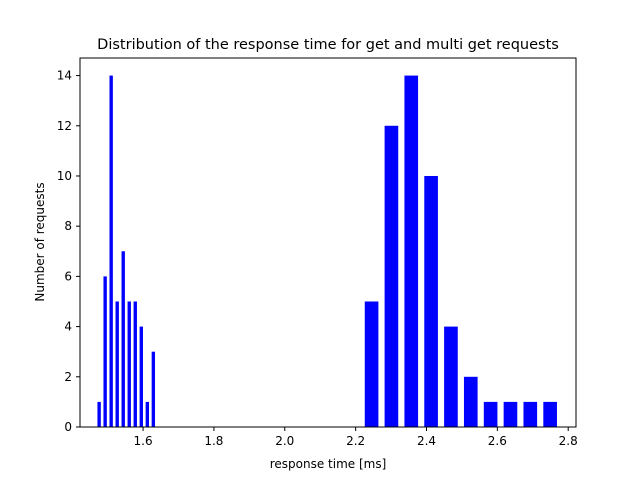 The height and width of the screenshot is (480, 640). What do you see at coordinates (68, 377) in the screenshot?
I see `y-tick-label: 2` at bounding box center [68, 377].